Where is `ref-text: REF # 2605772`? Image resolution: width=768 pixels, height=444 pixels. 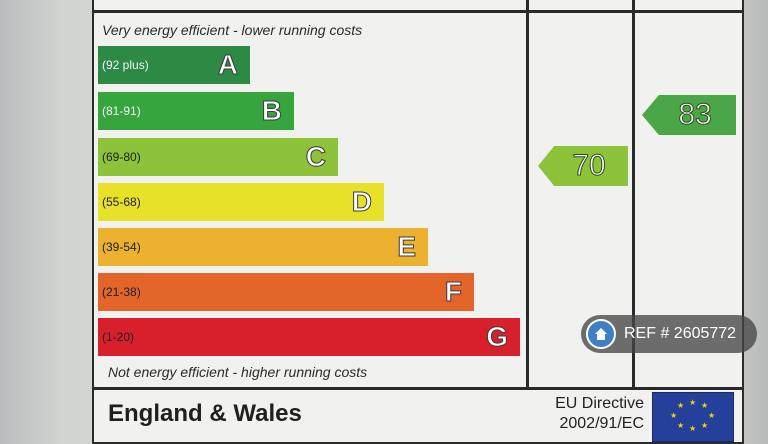
ref-text: REF # 2605772 is located at coordinates (680, 333).